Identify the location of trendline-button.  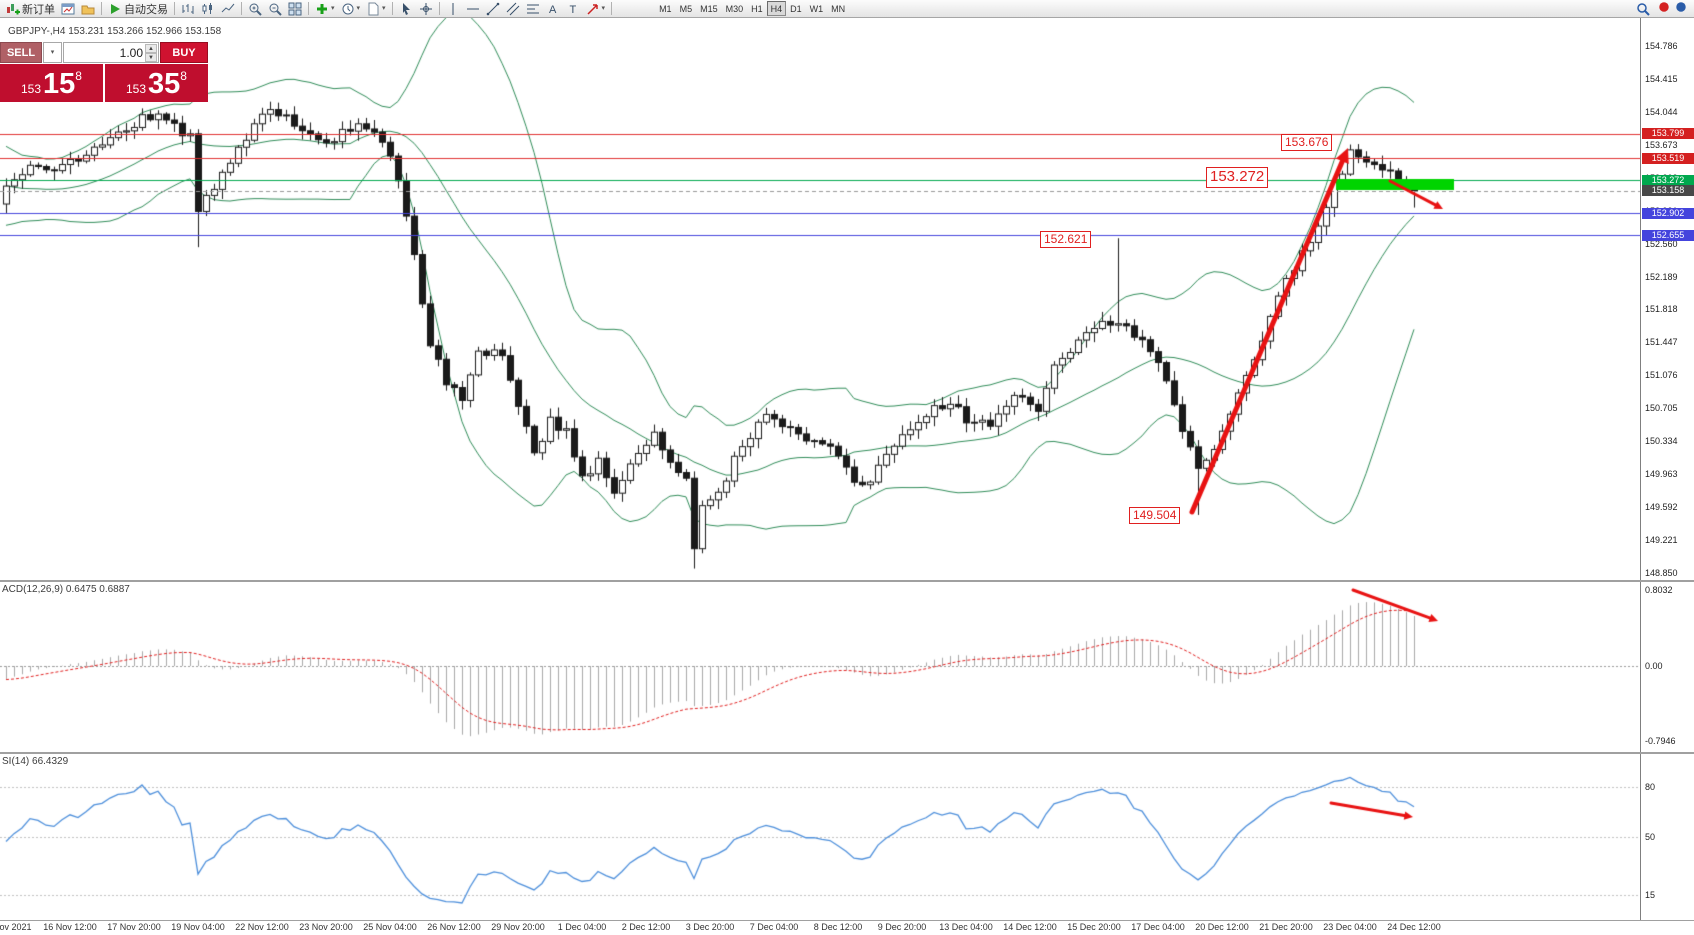
(493, 9).